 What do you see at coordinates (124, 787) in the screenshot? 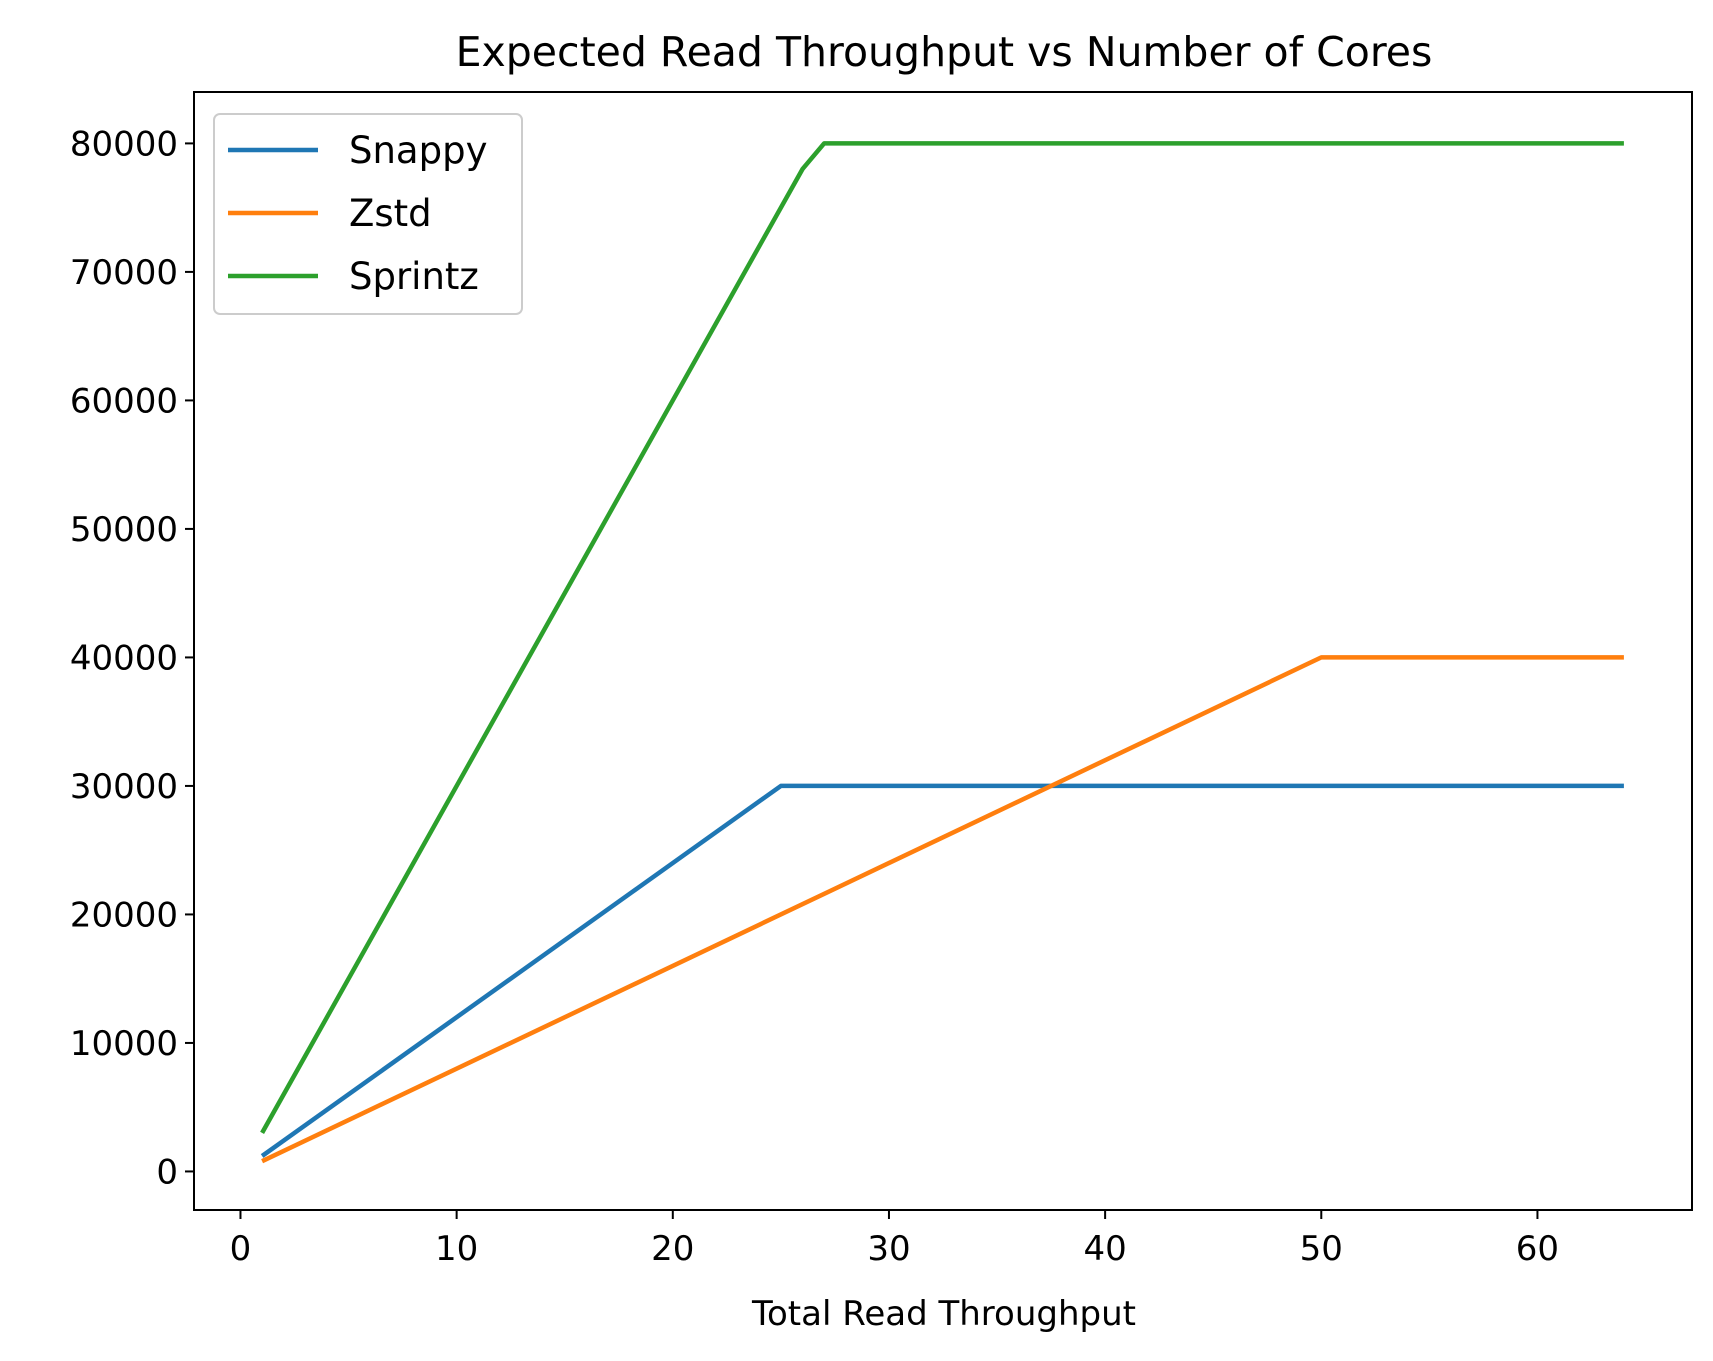
I see `y-tick-label: 30000` at bounding box center [124, 787].